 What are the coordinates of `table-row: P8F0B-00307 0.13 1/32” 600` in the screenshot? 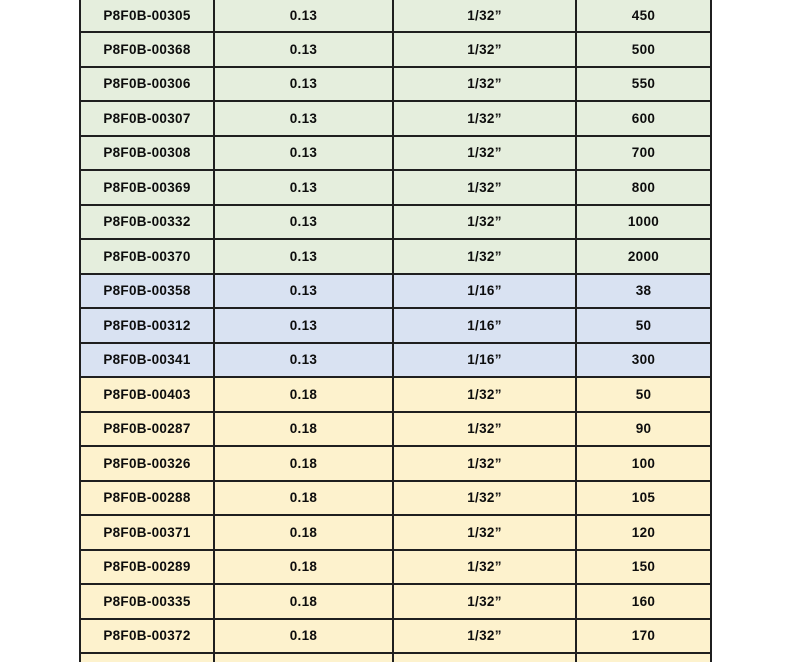 It's located at (395, 118).